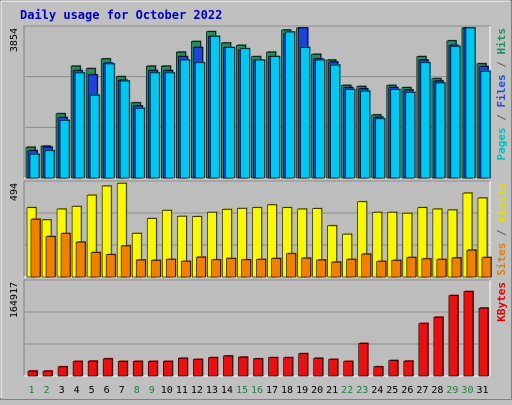  I want to click on x-tick-label-16: 16, so click(257, 390).